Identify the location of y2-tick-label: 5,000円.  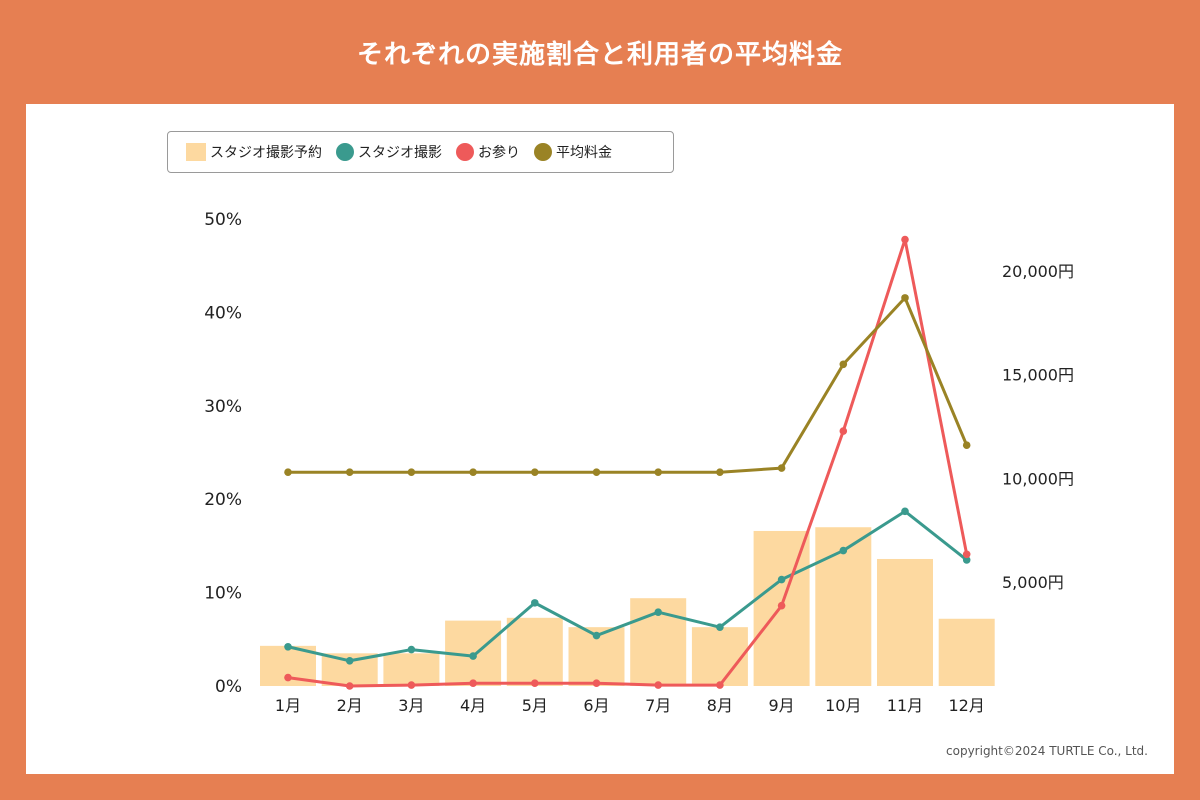
(1033, 582).